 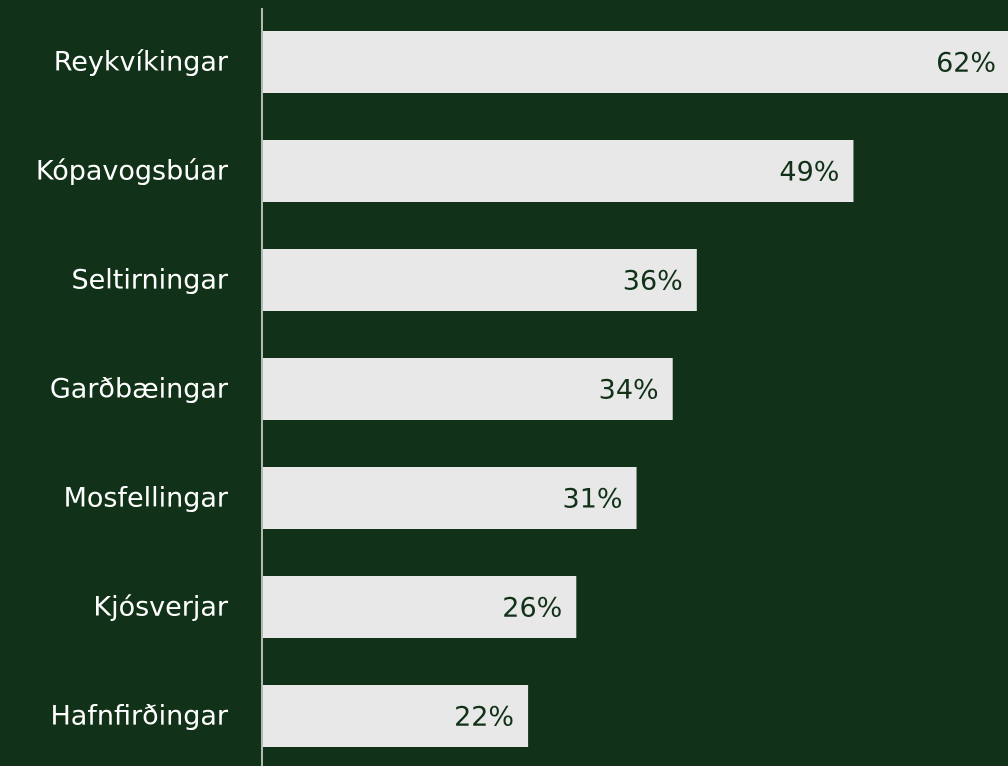 I want to click on category-label: Kópavogsbúar, so click(x=132, y=171).